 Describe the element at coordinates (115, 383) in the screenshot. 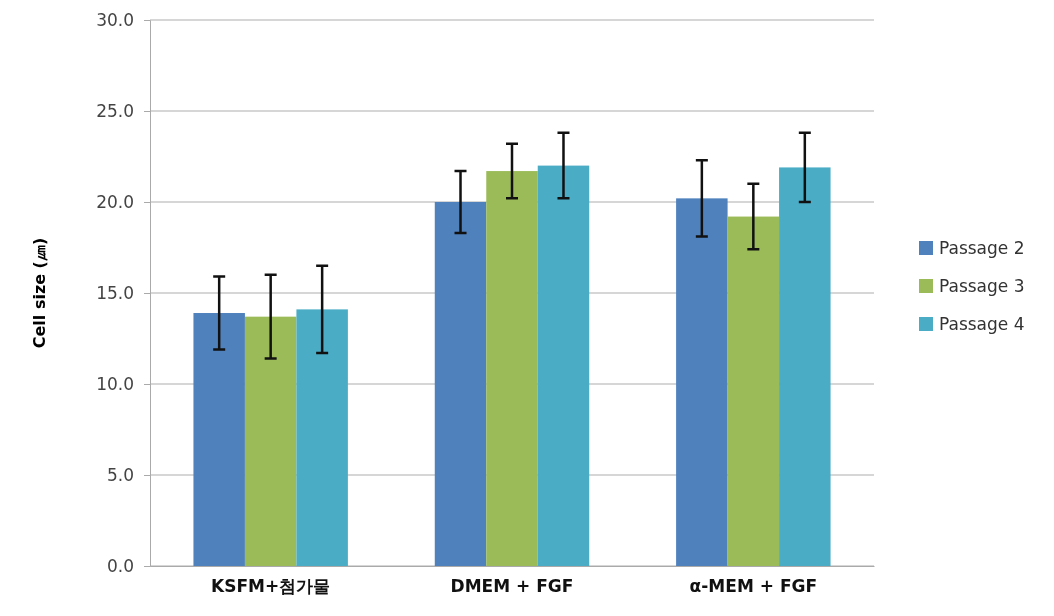

I see `y-tick-label: 10.0` at that location.